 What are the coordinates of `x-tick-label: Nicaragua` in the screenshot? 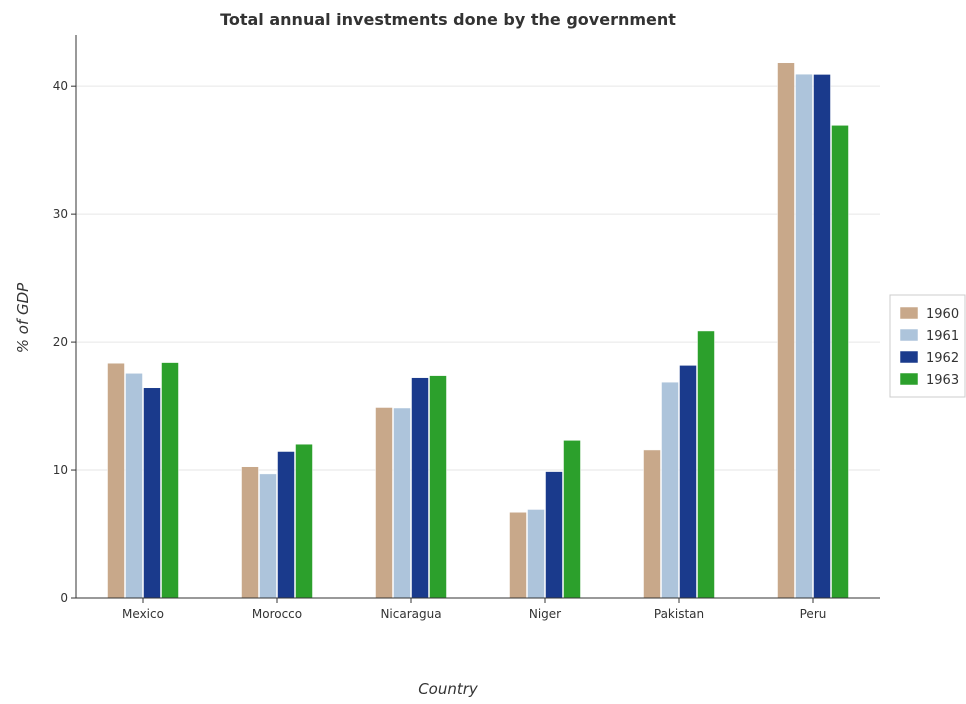 It's located at (410, 614).